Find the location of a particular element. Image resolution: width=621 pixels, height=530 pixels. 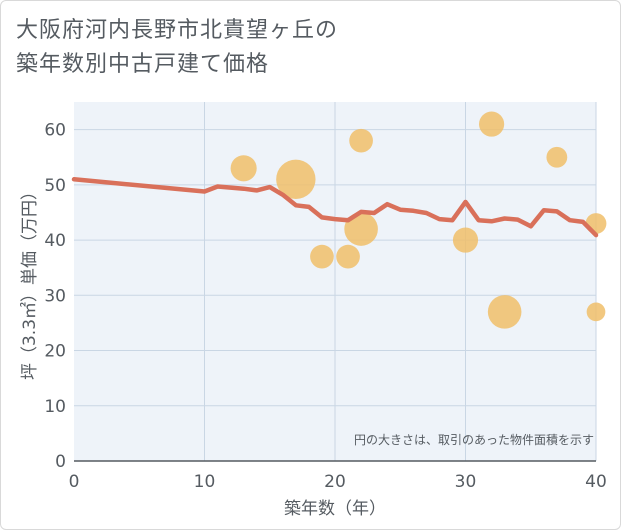

x-tick-label: 20 is located at coordinates (335, 482).